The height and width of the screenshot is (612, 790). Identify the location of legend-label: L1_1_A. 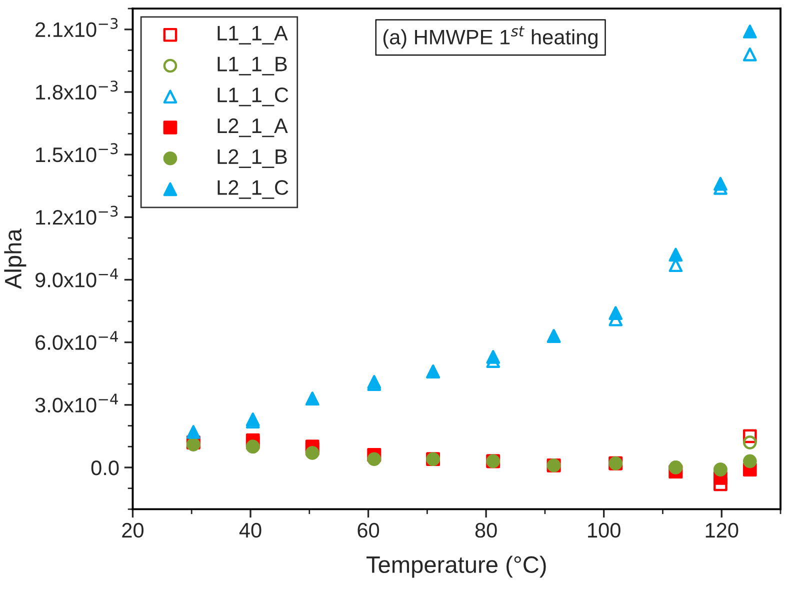
(253, 35).